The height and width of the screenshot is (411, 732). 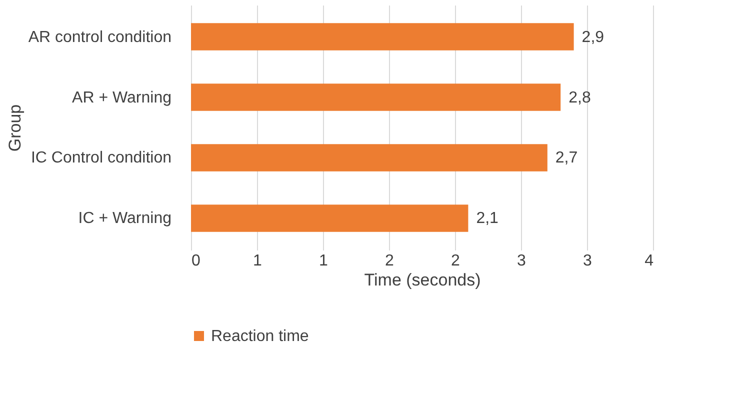 What do you see at coordinates (593, 37) in the screenshot?
I see `text: 2,9` at bounding box center [593, 37].